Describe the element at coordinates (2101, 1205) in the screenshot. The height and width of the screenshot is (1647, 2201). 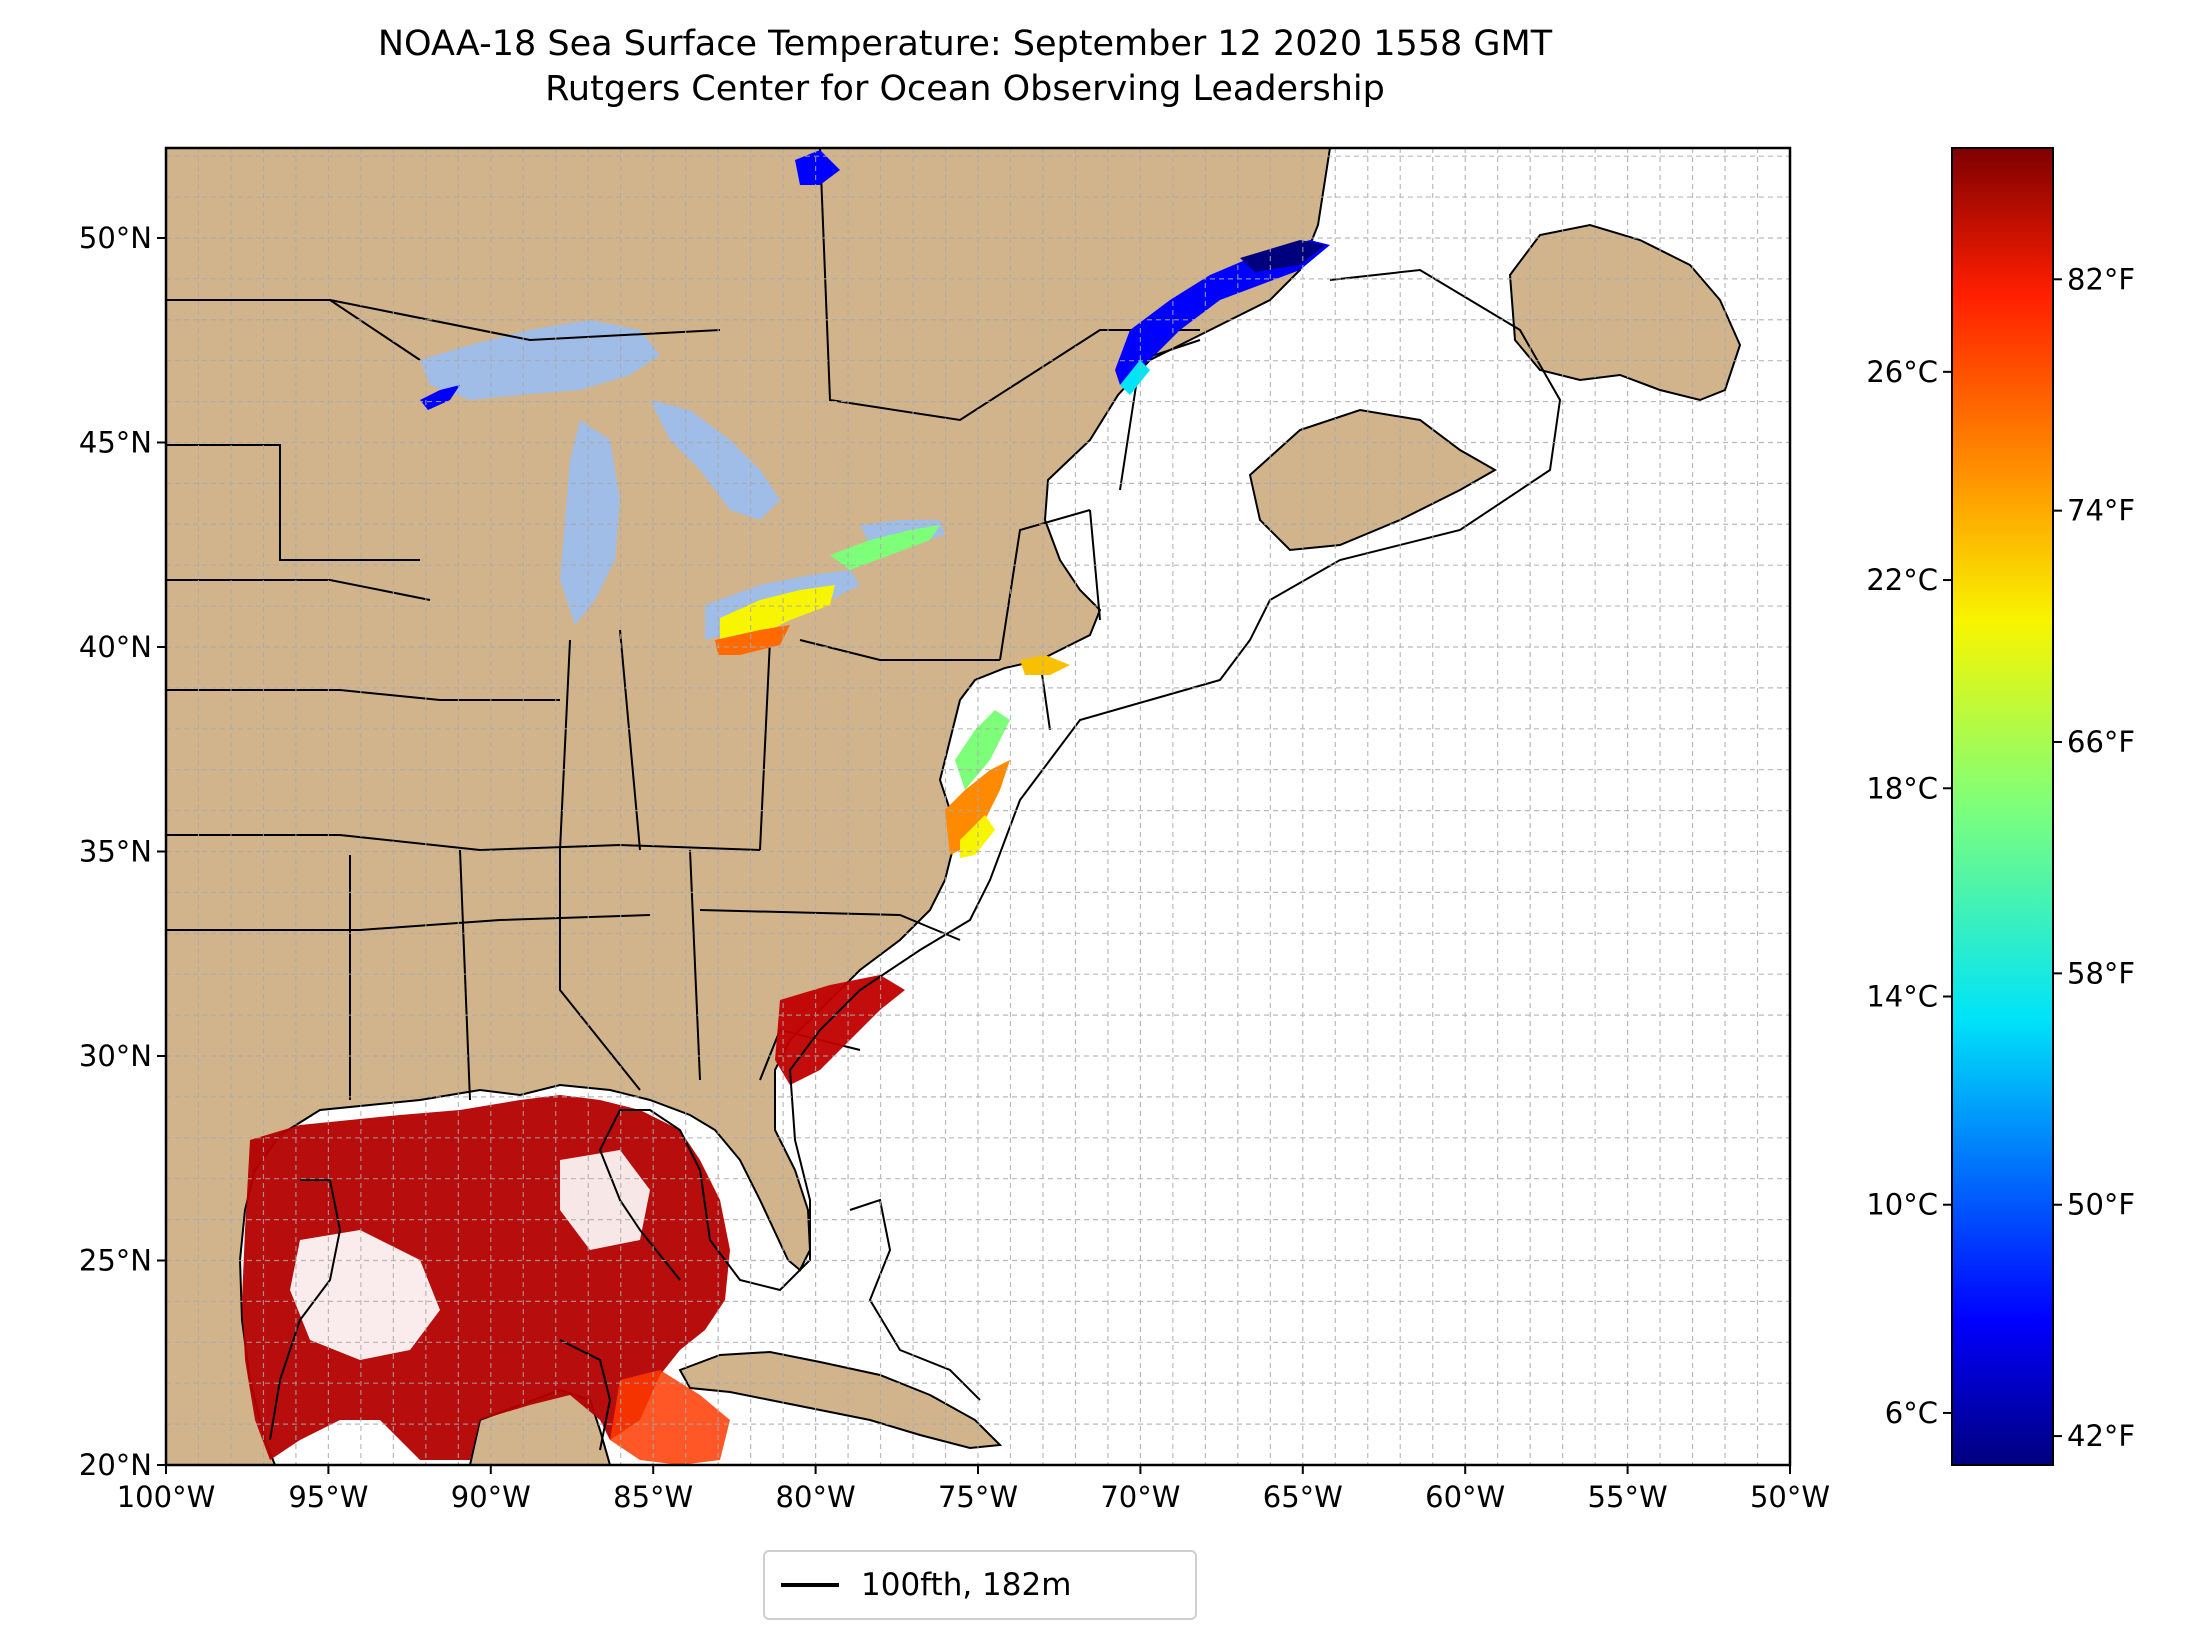
I see `fahrenheit-tick-label: 50°F` at that location.